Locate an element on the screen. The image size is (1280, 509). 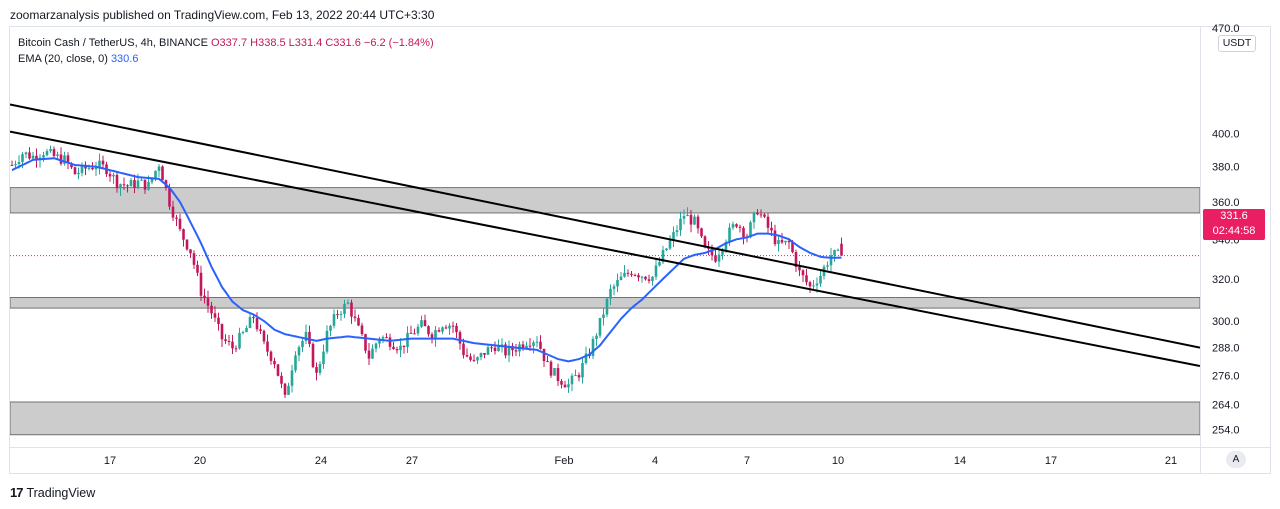
legend-symbol: Bitcoin Cash / TetherUS, 4h, BINANCE is located at coordinates (113, 43).